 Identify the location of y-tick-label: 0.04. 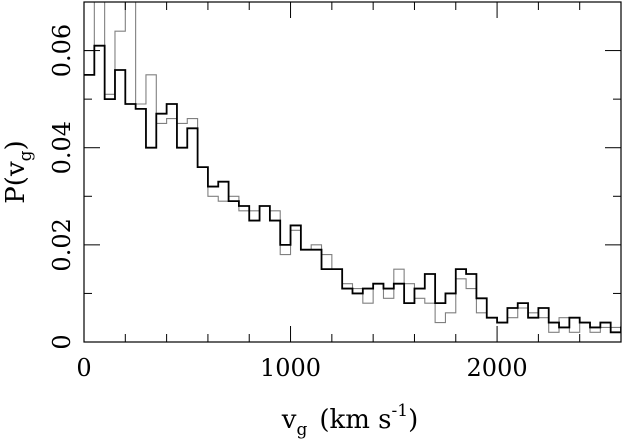
(62, 147).